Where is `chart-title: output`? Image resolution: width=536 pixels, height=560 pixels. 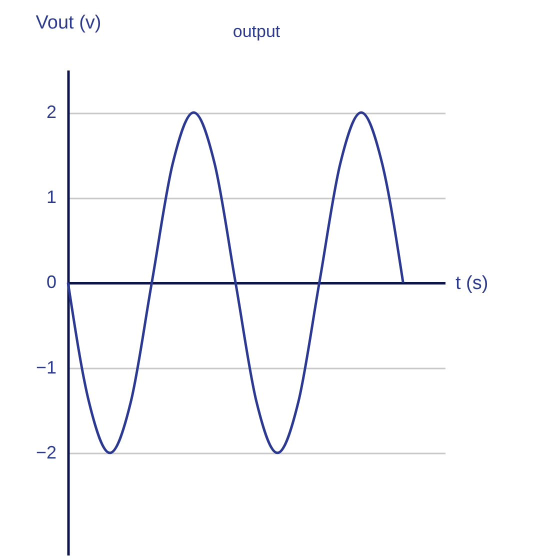 chart-title: output is located at coordinates (256, 31).